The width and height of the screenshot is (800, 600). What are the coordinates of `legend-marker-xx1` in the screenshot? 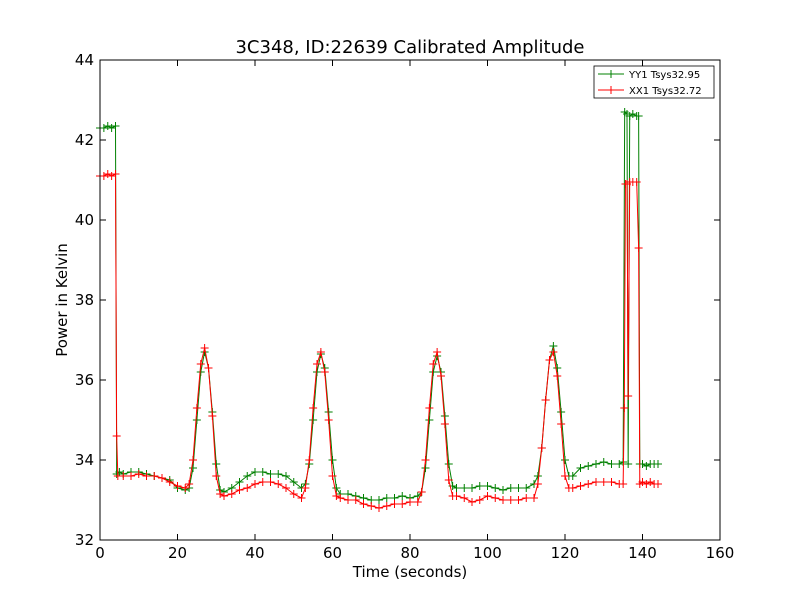 It's located at (611, 90).